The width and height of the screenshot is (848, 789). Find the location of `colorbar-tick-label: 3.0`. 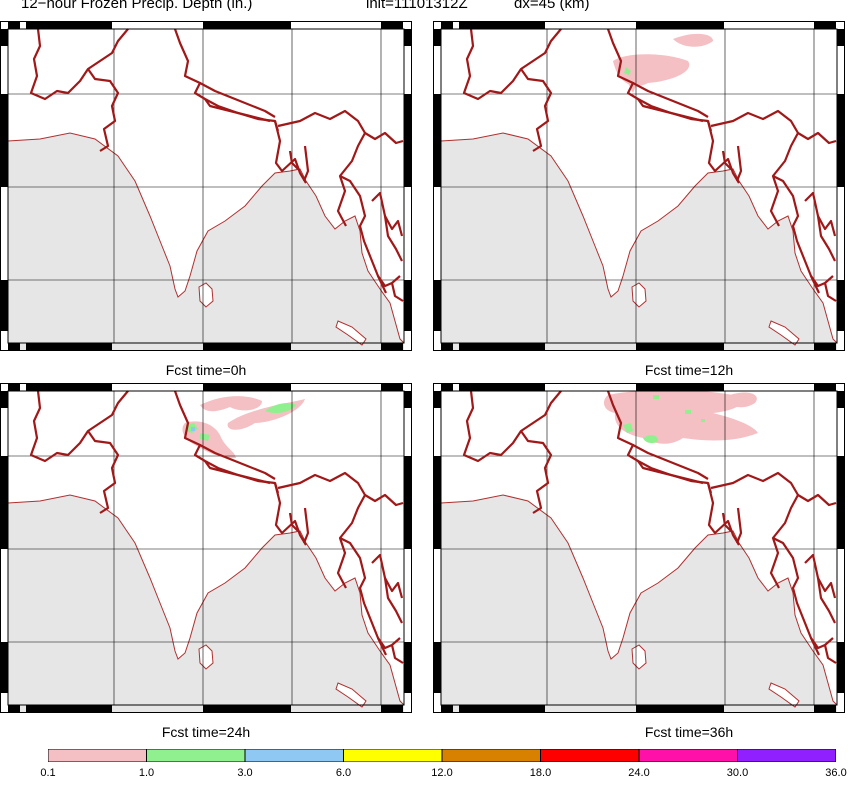

colorbar-tick-label: 3.0 is located at coordinates (245, 773).